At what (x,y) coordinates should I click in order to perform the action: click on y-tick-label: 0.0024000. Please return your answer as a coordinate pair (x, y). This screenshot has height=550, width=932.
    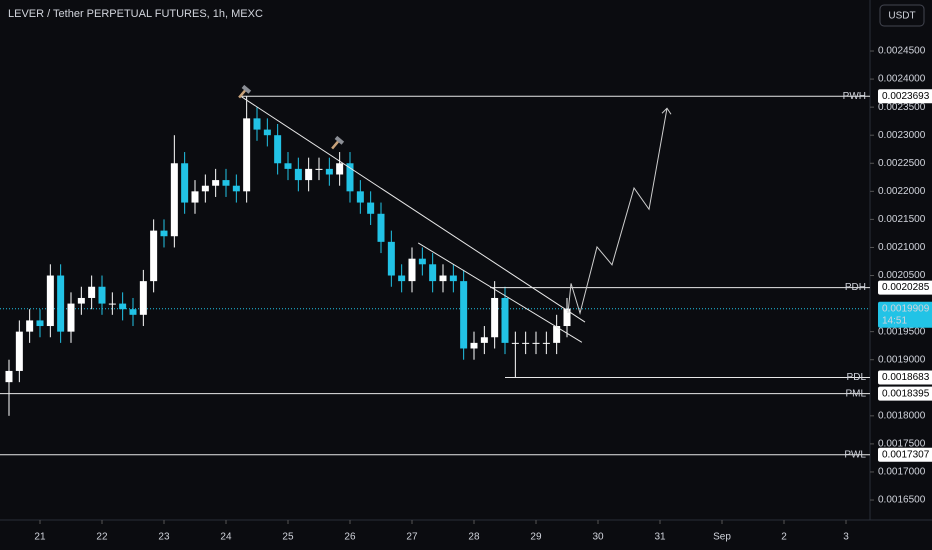
    Looking at the image, I should click on (902, 79).